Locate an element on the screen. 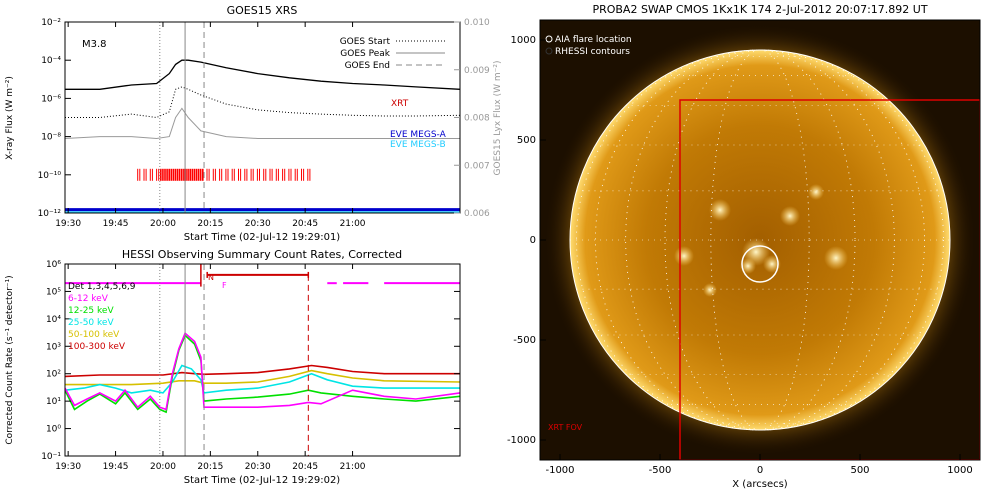  goes-y-tick-label: 10⁻¹² is located at coordinates (50, 214).